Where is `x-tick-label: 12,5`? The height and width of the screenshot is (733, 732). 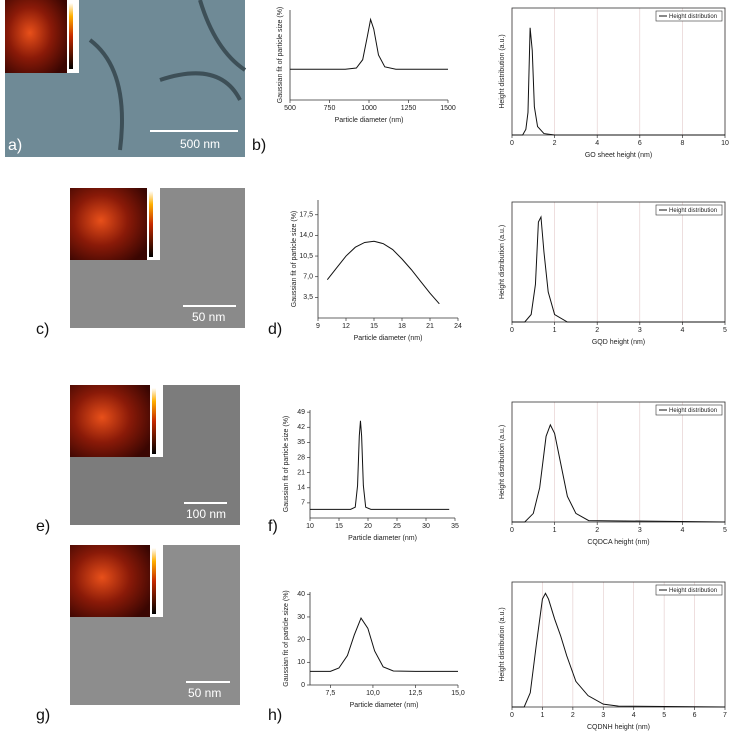
x-tick-label: 12,5 is located at coordinates (416, 693).